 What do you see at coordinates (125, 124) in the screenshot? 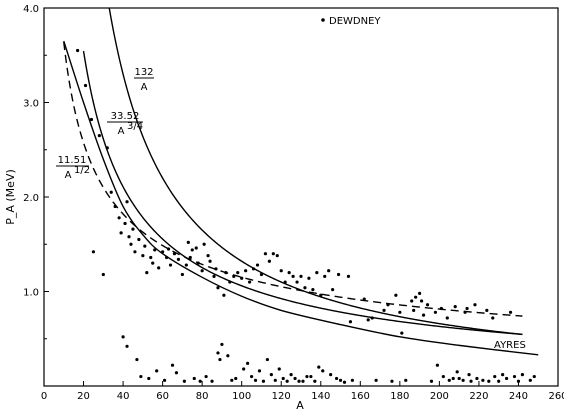
I see `curve-label-33.52-over-a34: 33.52 A 3/4` at bounding box center [125, 124].